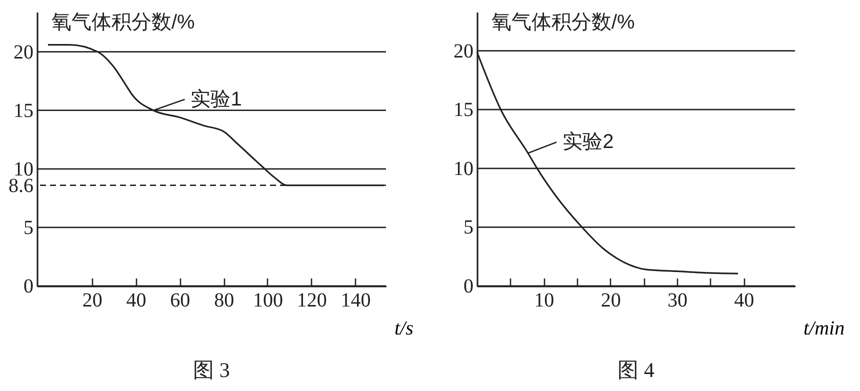 The image size is (860, 391). I want to click on x-tick-label: 100, so click(267, 301).